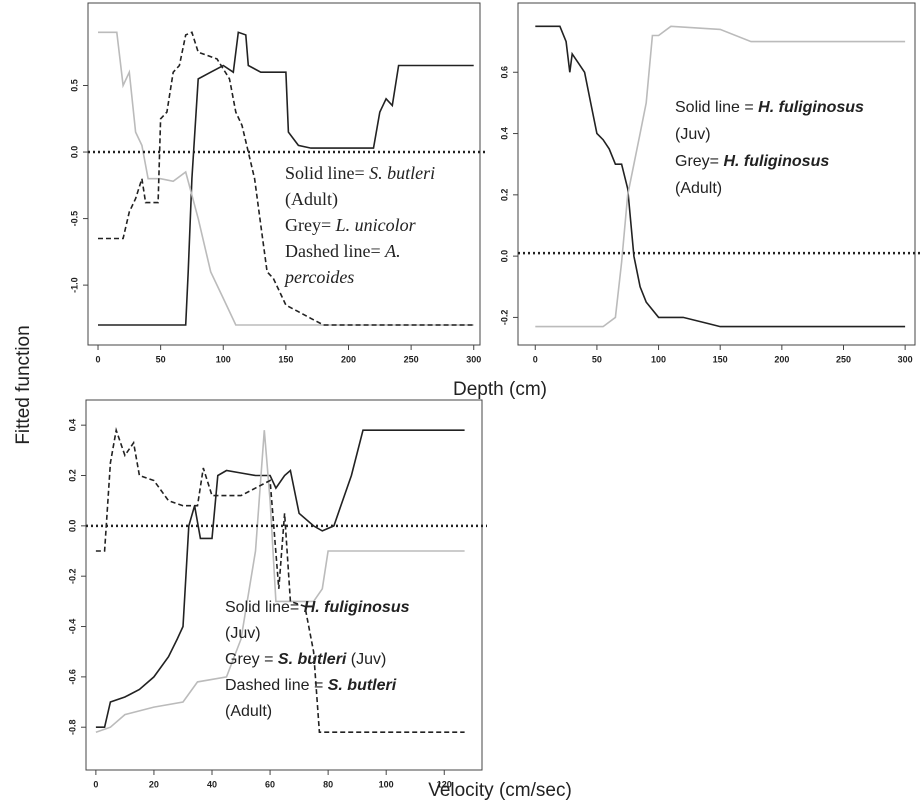 The height and width of the screenshot is (810, 920). Describe the element at coordinates (72, 677) in the screenshot. I see `y-tick-label: -0.6` at that location.